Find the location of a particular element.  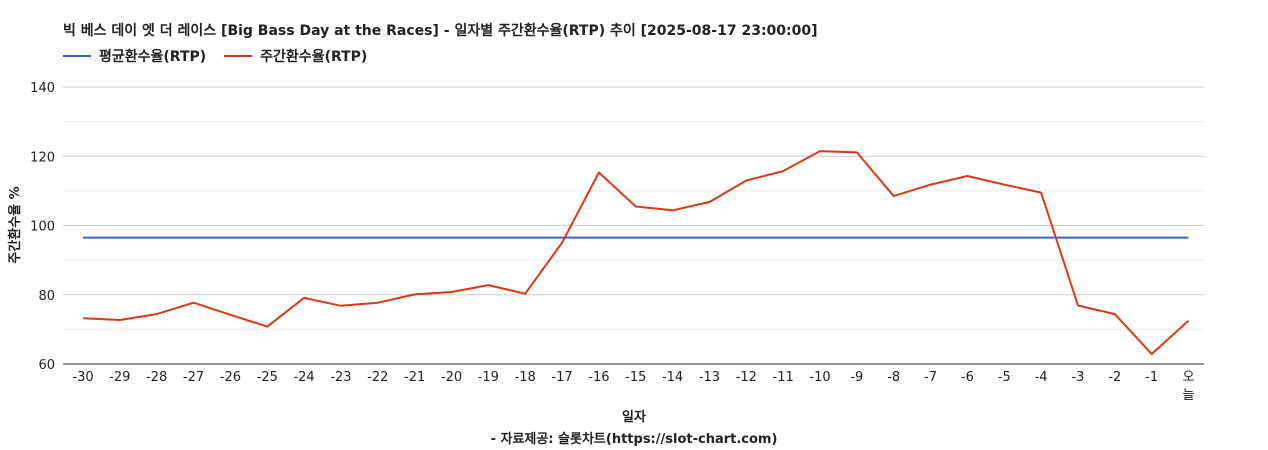

x-tick-label: -2 is located at coordinates (1114, 377).